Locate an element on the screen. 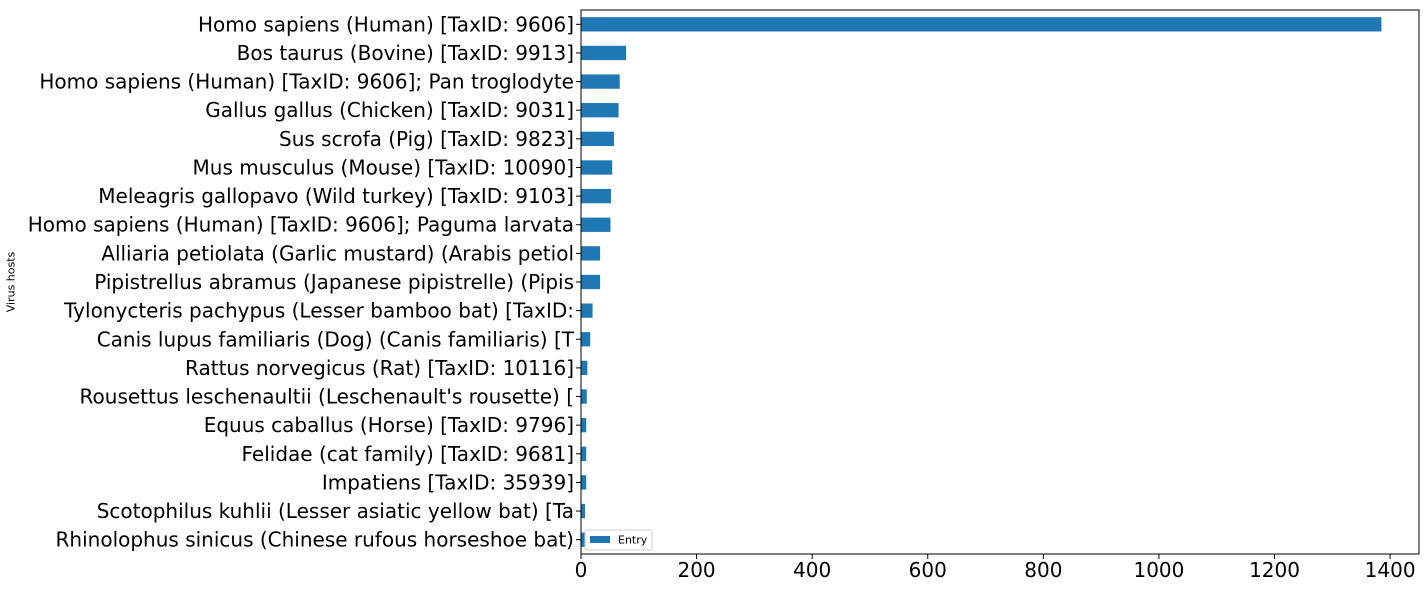 This screenshot has height=591, width=1428. y-tick-label: Homo sapiens (Human) [TaxID: 9606] is located at coordinates (386, 24).